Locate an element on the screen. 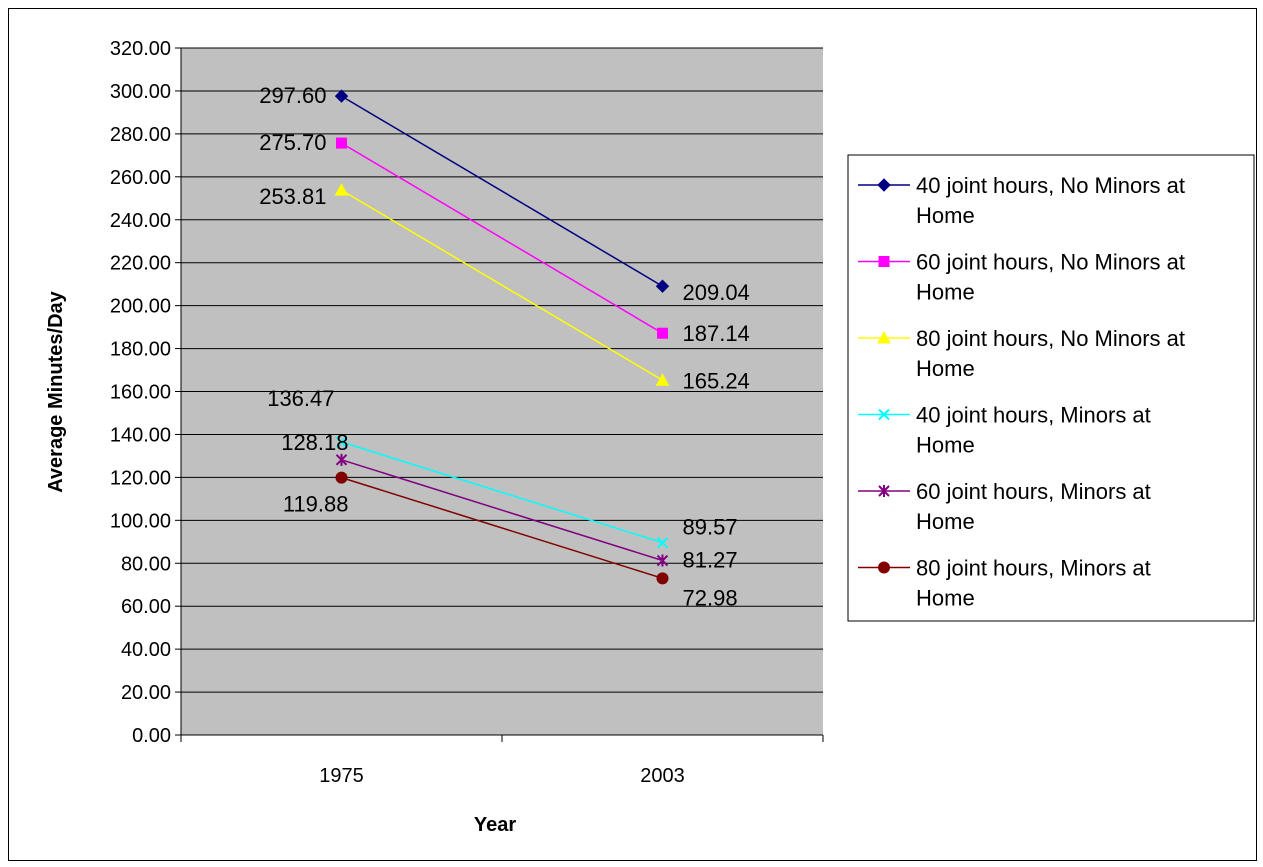  y-tick-label: 20.00 is located at coordinates (146, 693).